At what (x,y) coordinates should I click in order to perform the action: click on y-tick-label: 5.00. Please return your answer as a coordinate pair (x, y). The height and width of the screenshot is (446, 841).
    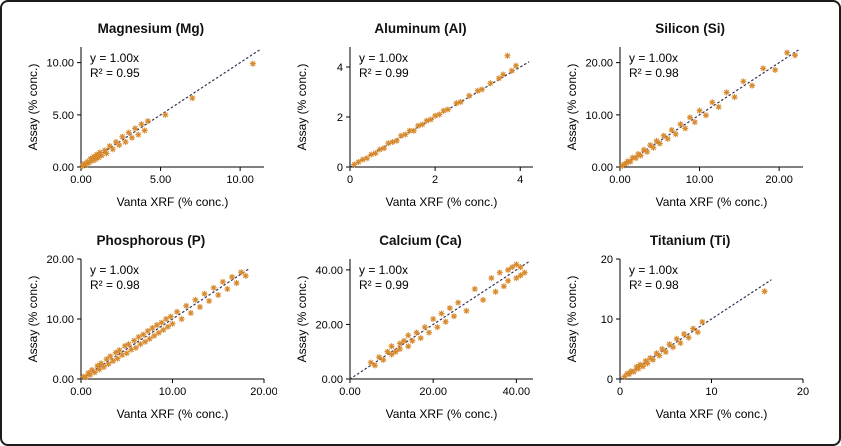
    Looking at the image, I should click on (62, 115).